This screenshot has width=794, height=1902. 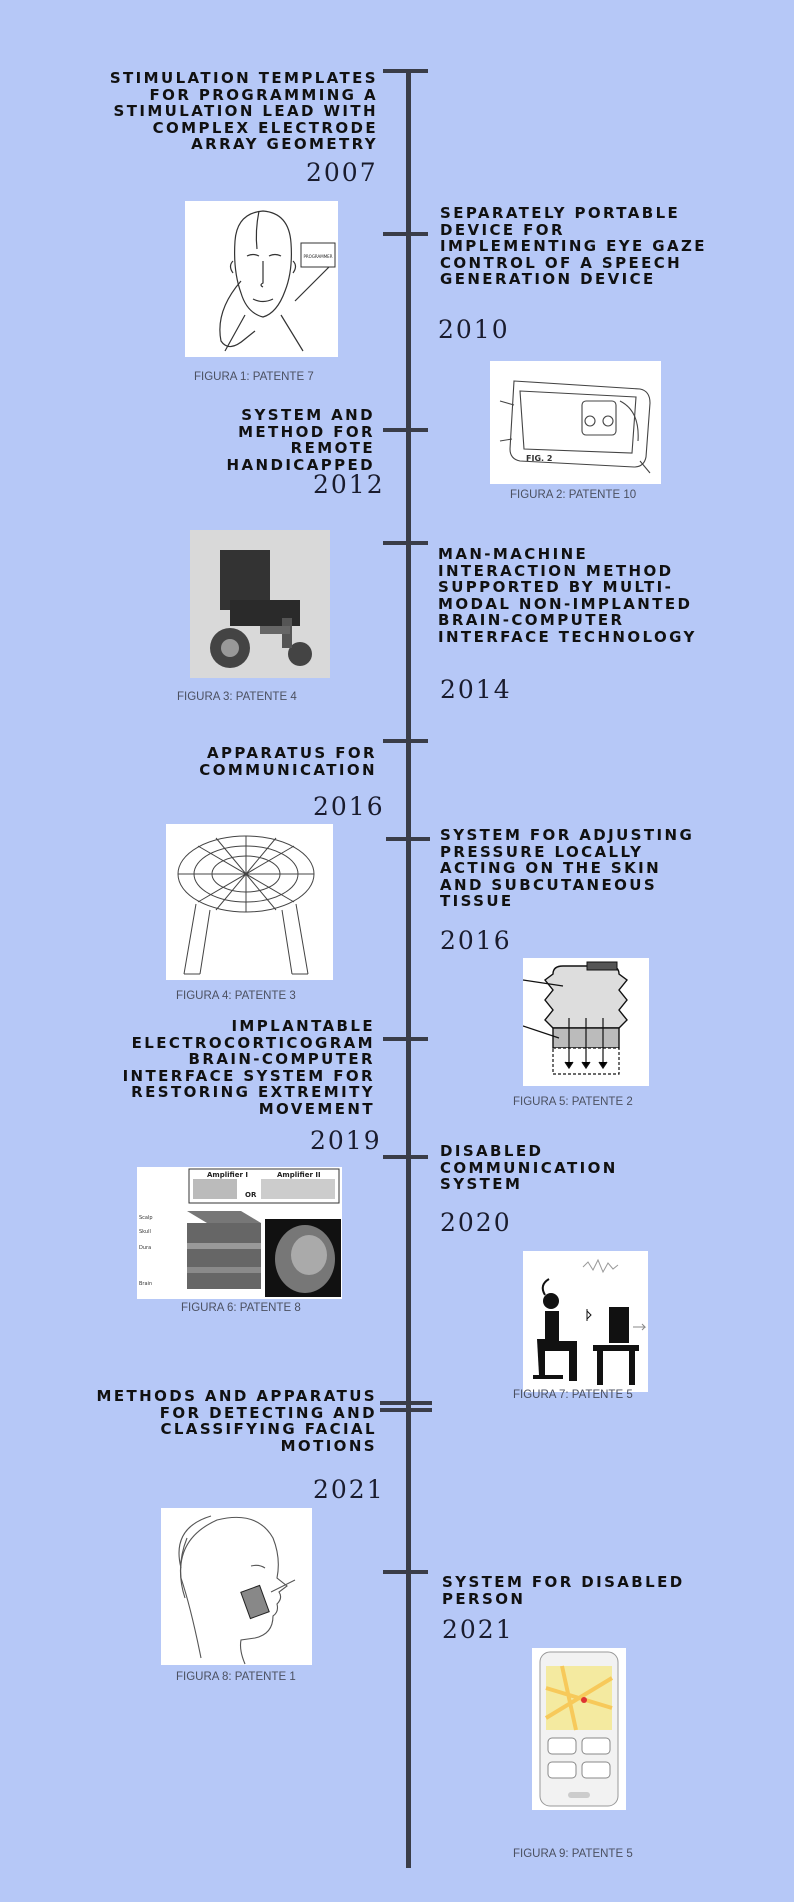 I want to click on entry-year: 2012, so click(x=349, y=484).